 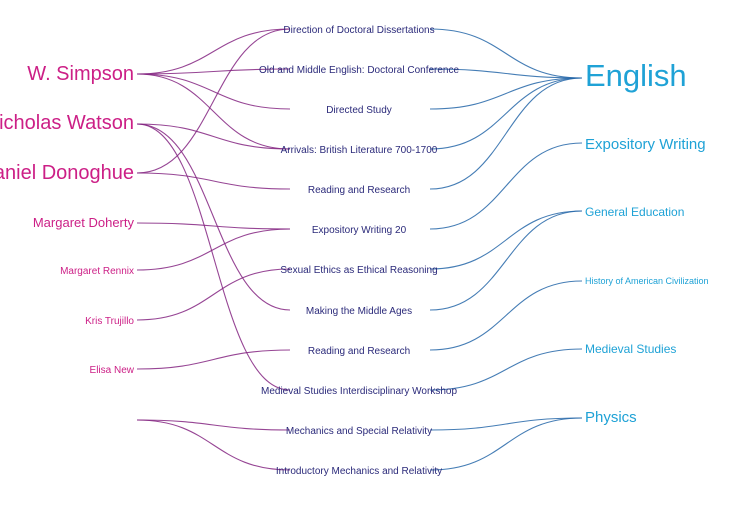 What do you see at coordinates (213, 181) in the screenshot?
I see `link-donoghue-c5` at bounding box center [213, 181].